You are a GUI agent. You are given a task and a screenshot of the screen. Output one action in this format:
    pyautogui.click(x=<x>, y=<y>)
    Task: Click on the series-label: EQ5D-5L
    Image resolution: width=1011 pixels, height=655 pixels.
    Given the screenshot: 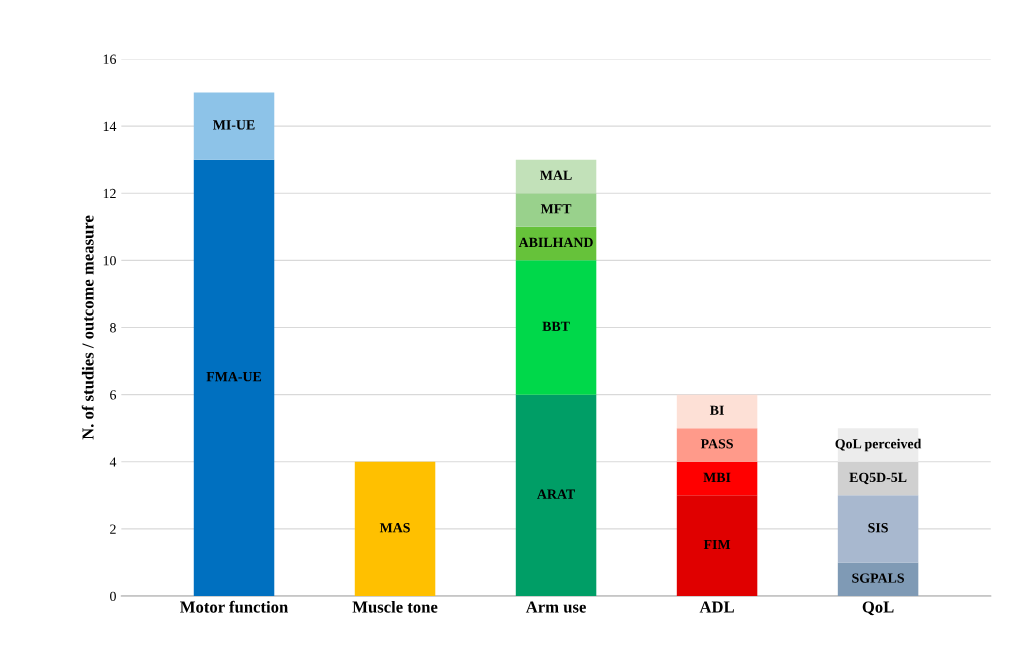 What is the action you would take?
    pyautogui.click(x=878, y=478)
    